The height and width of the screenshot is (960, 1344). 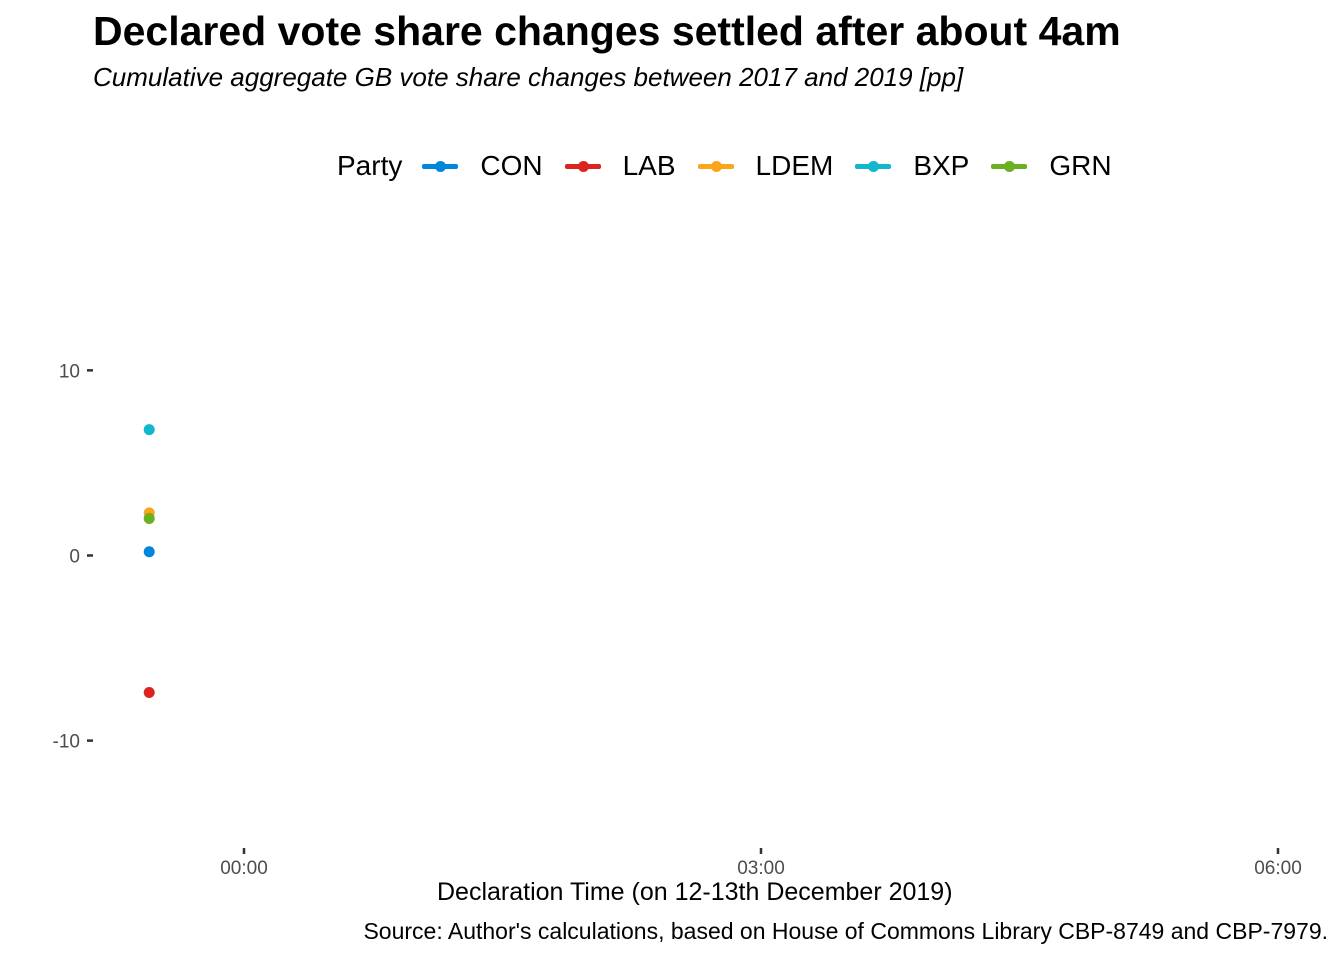 What do you see at coordinates (69, 371) in the screenshot?
I see `y-tick-label: 10` at bounding box center [69, 371].